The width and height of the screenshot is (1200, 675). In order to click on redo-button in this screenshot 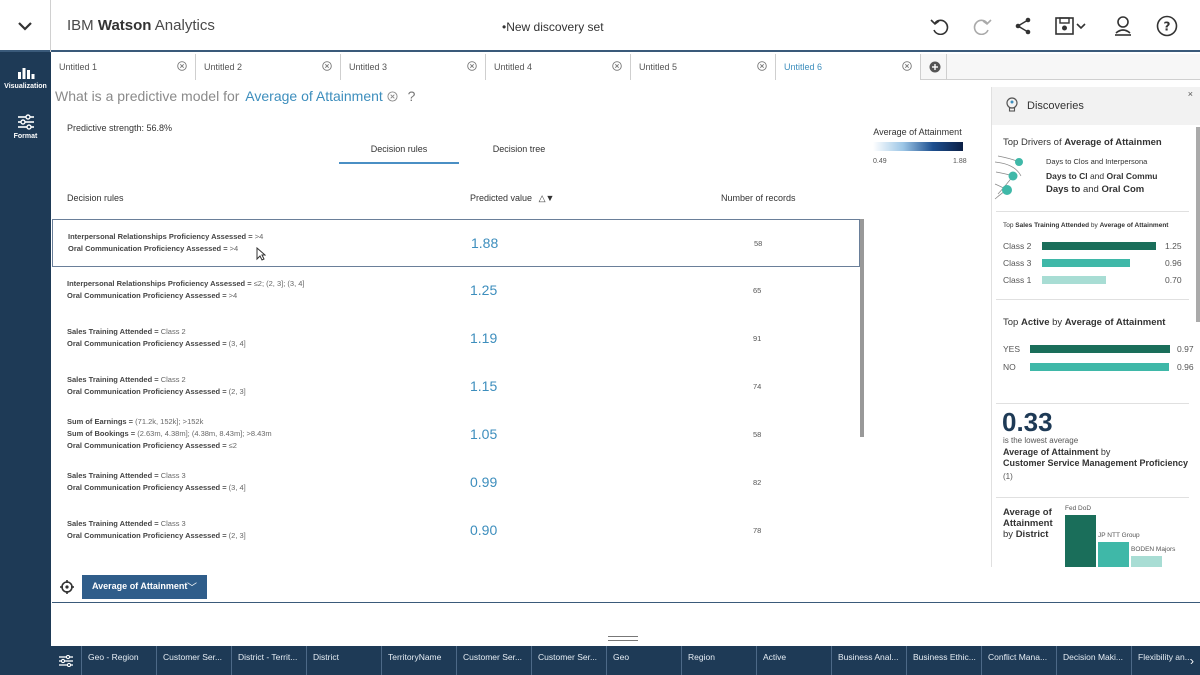, I will do `click(982, 26)`.